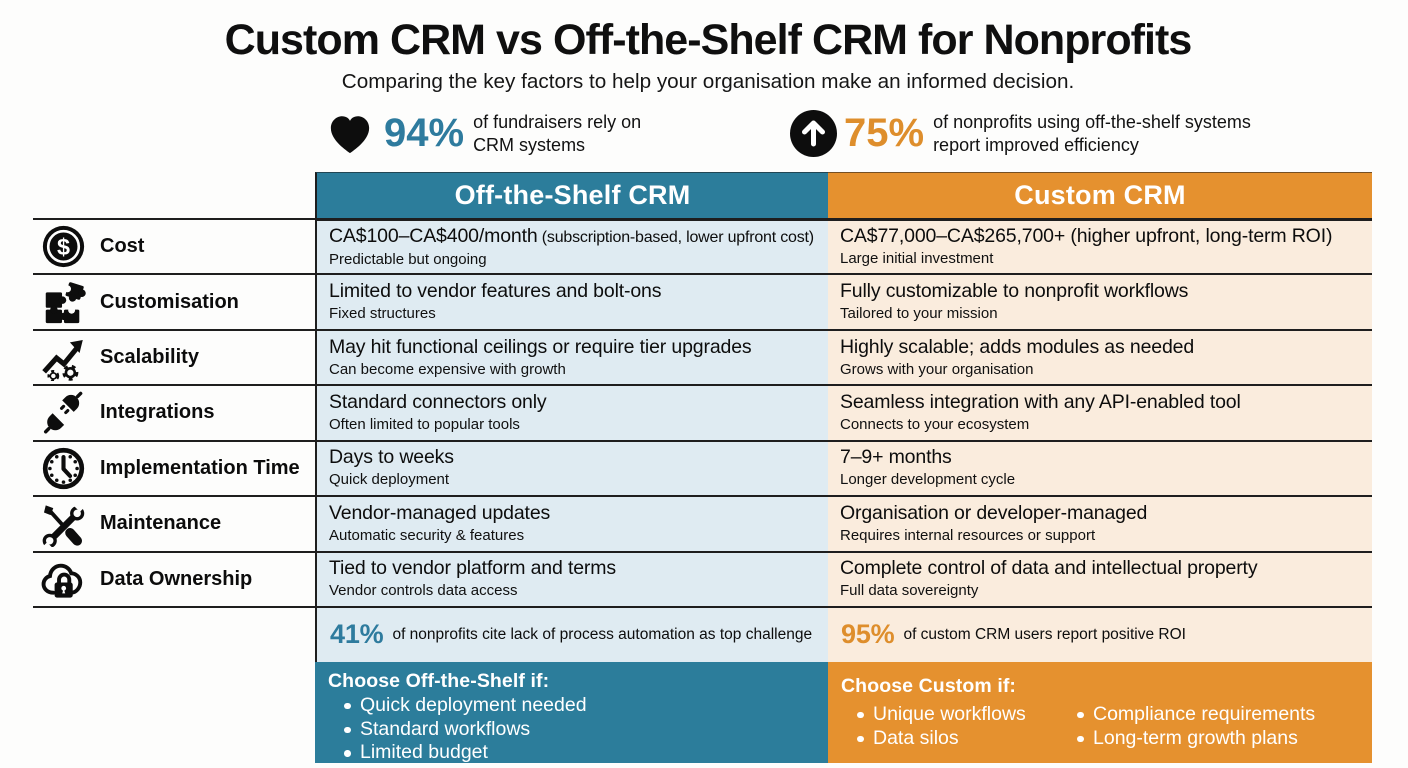 The width and height of the screenshot is (1408, 768). I want to click on row-label-implementation-time: Implementation Time, so click(174, 467).